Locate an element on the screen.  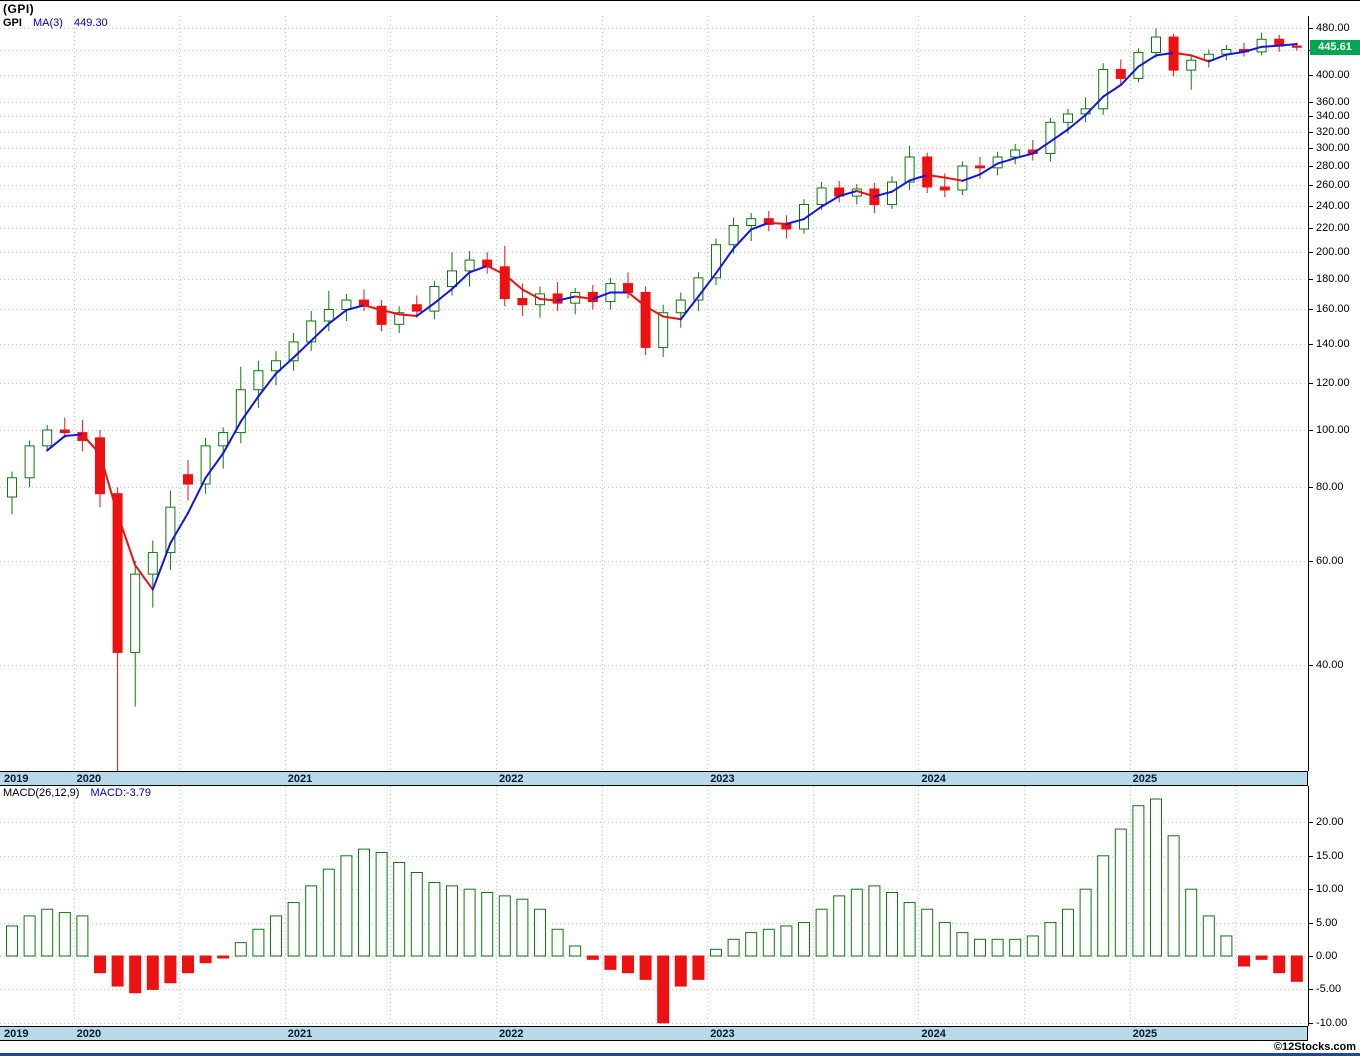
price-axis-label: 400.00 is located at coordinates (1333, 74).